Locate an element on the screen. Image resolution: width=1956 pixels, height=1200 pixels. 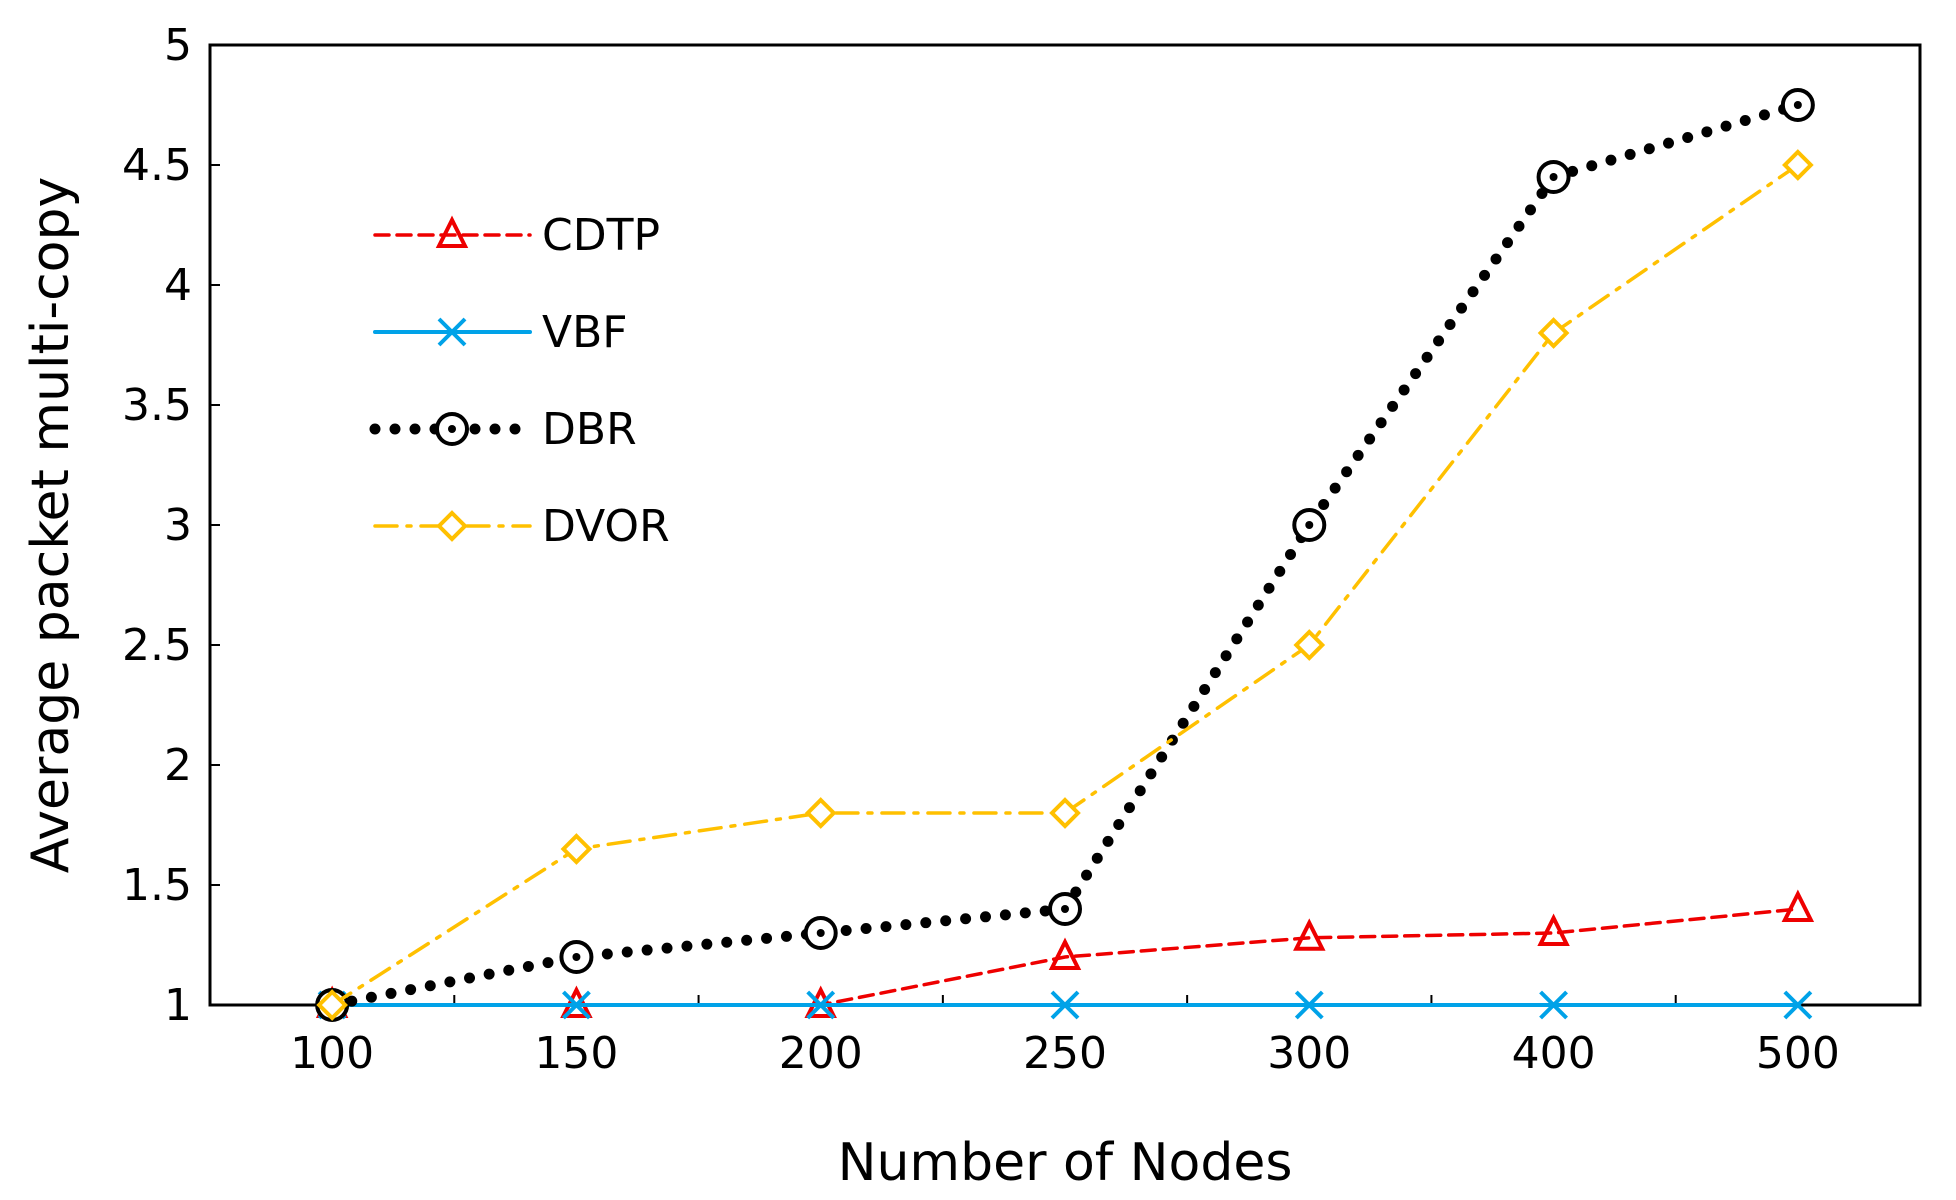
x-axis-title: Number of Nodes is located at coordinates (1065, 1163).